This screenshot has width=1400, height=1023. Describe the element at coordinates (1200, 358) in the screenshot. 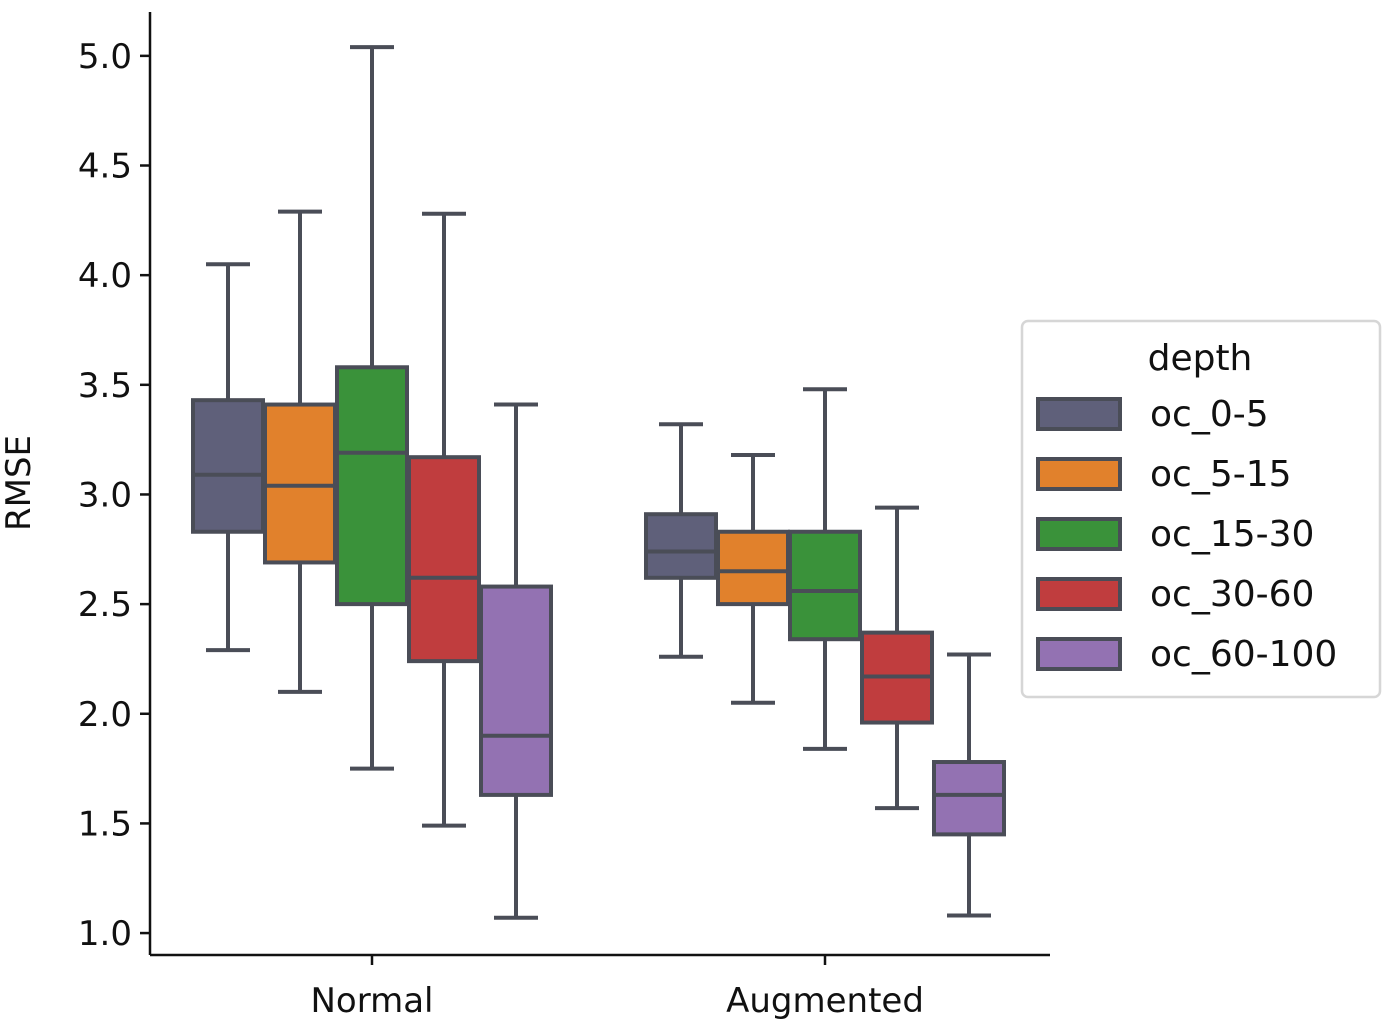

I see `legend-title: depth` at that location.